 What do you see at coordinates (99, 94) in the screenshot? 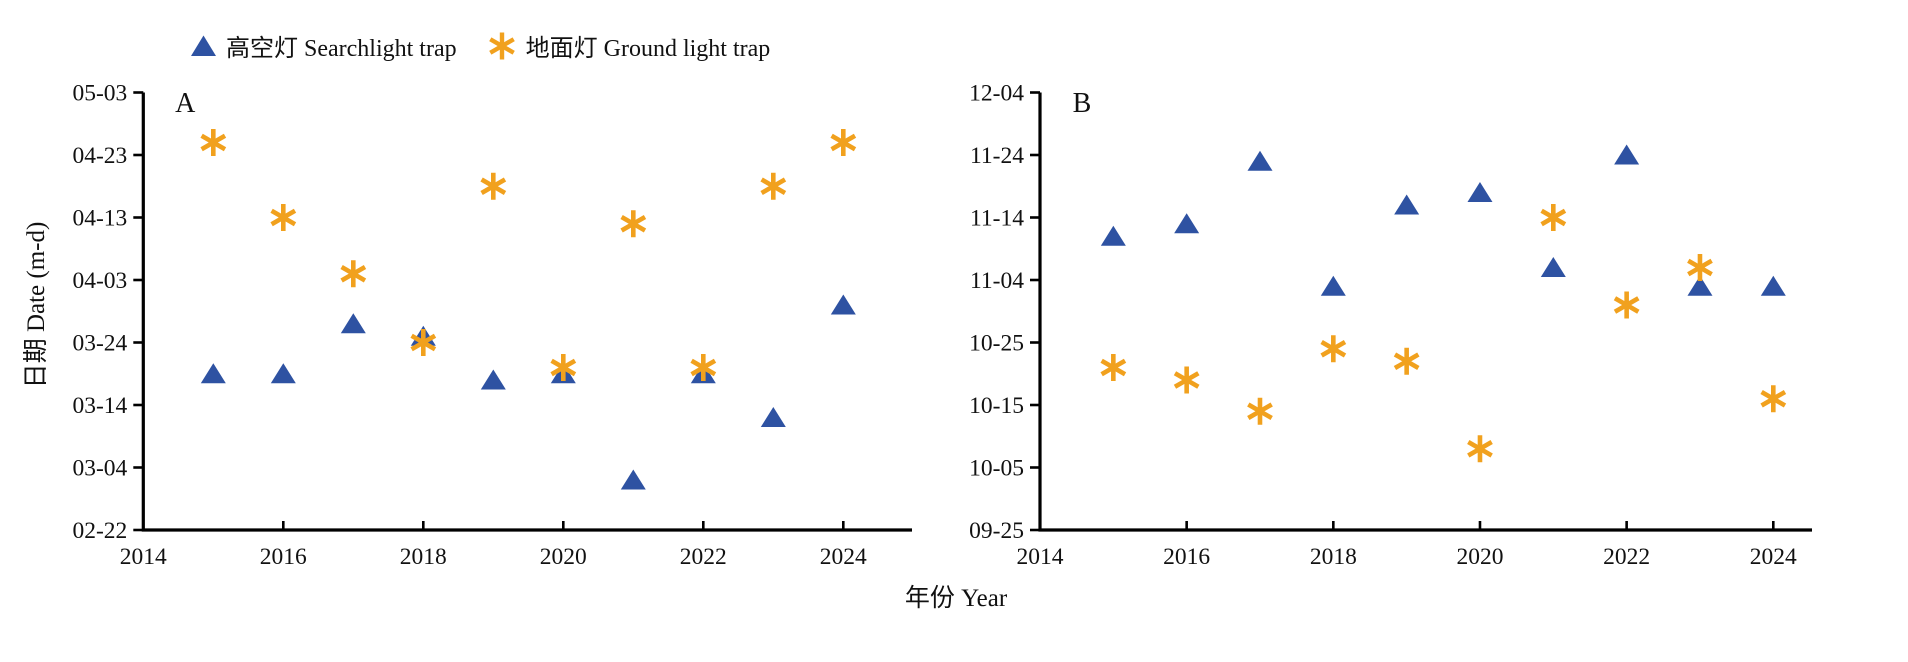
I see `y-tick-label: 05-03` at bounding box center [99, 94].